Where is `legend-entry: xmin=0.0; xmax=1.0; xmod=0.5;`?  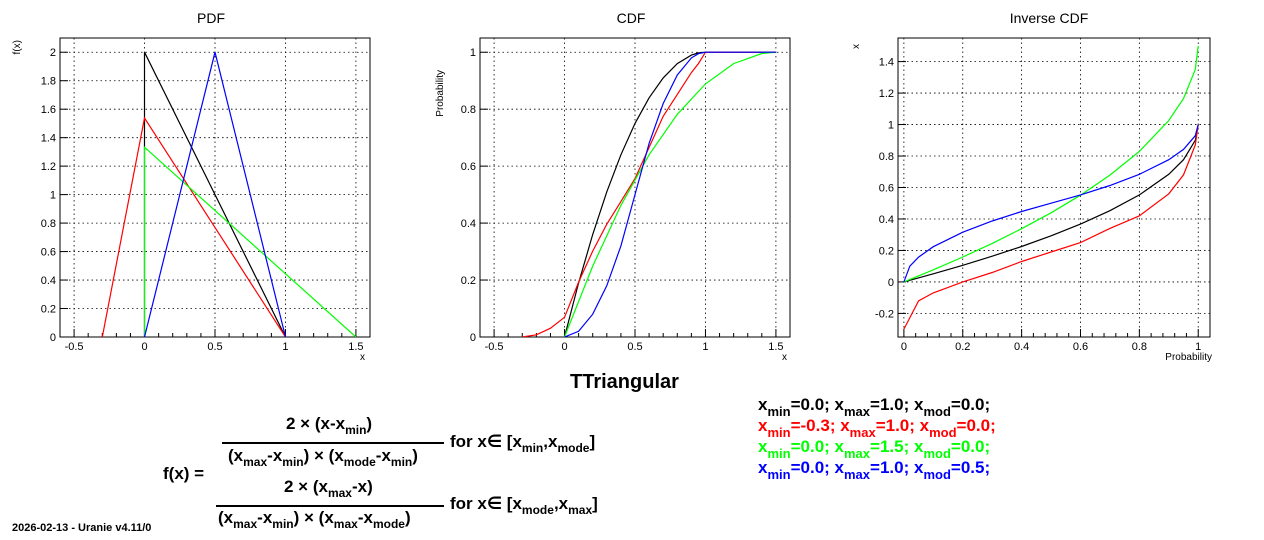
legend-entry: xmin=0.0; xmax=1.0; xmod=0.5; is located at coordinates (874, 470).